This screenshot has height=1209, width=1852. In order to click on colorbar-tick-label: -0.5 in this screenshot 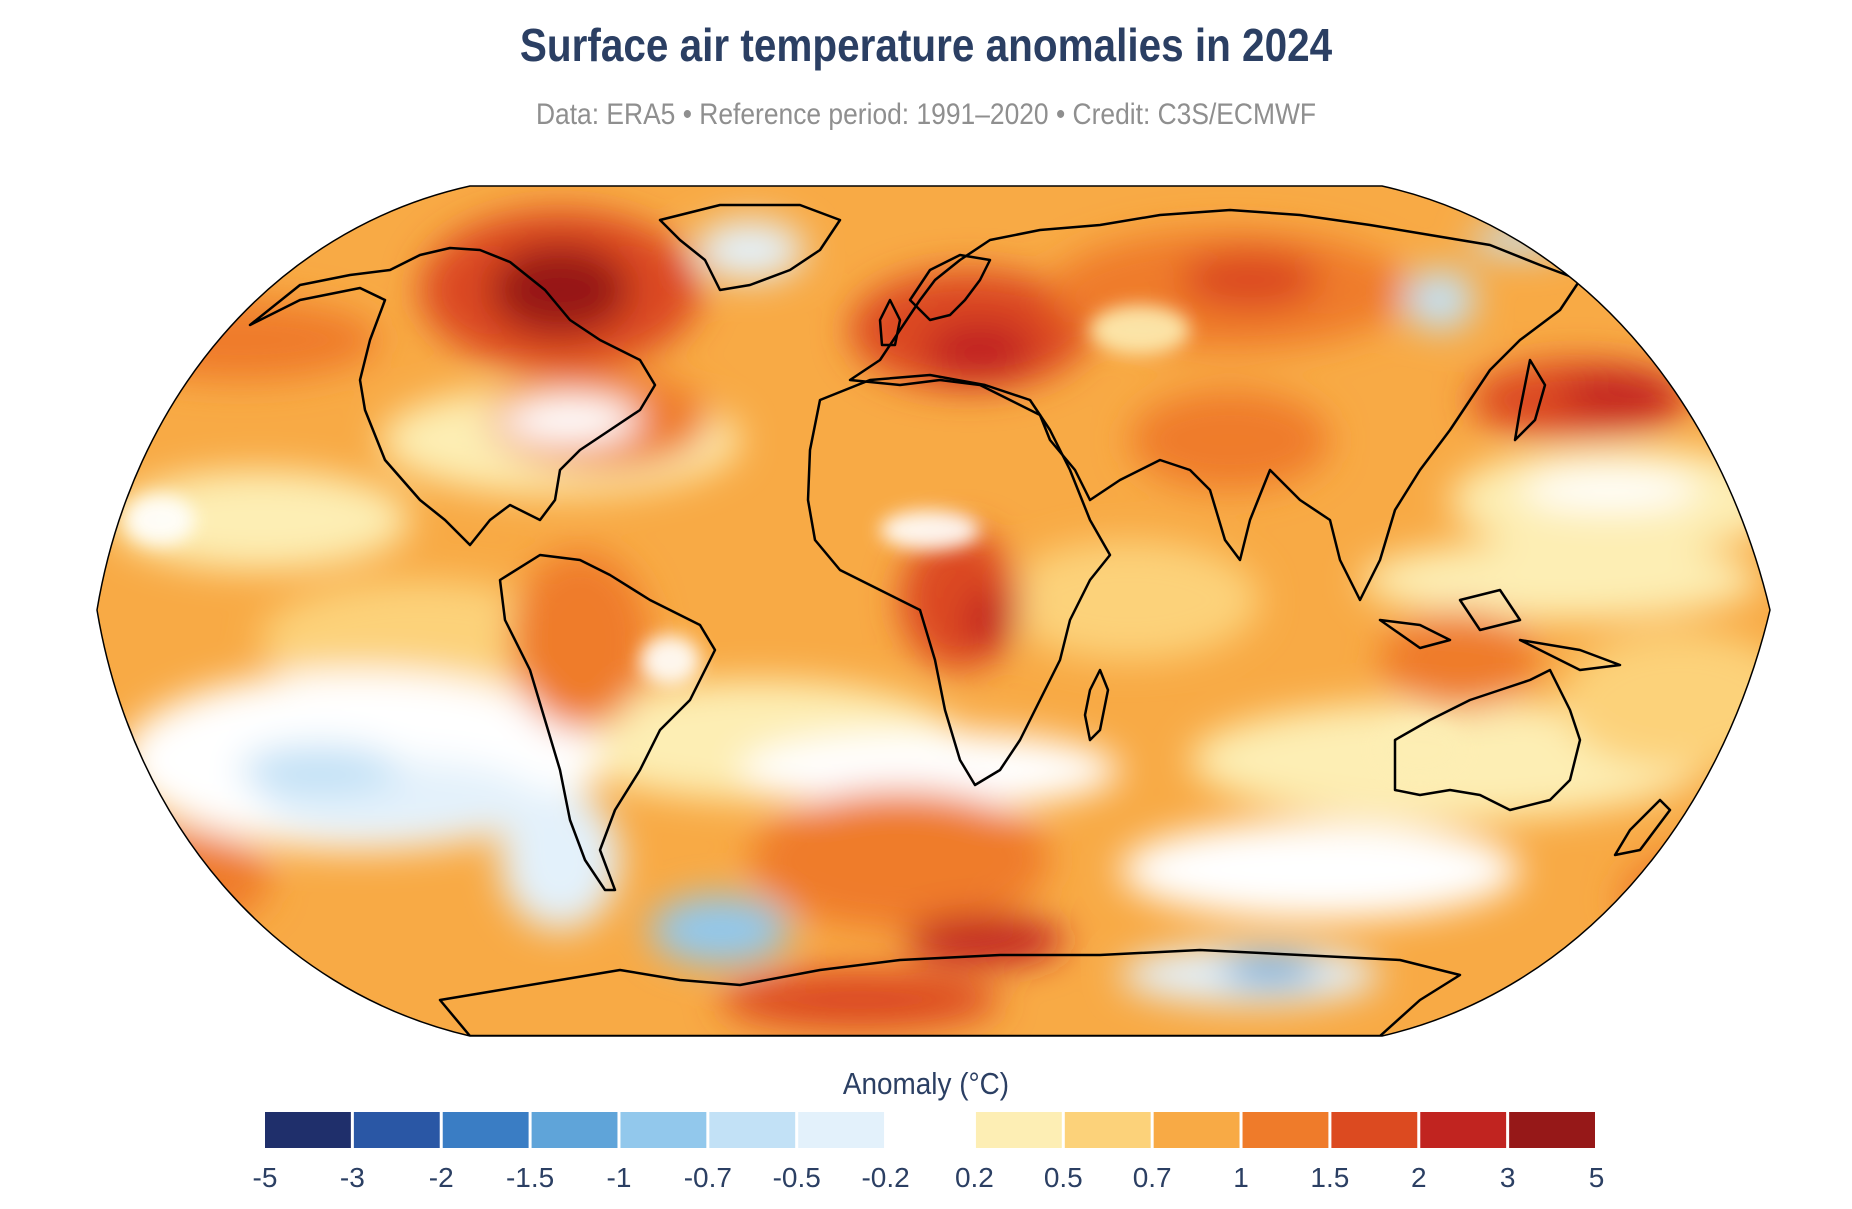, I will do `click(797, 1177)`.